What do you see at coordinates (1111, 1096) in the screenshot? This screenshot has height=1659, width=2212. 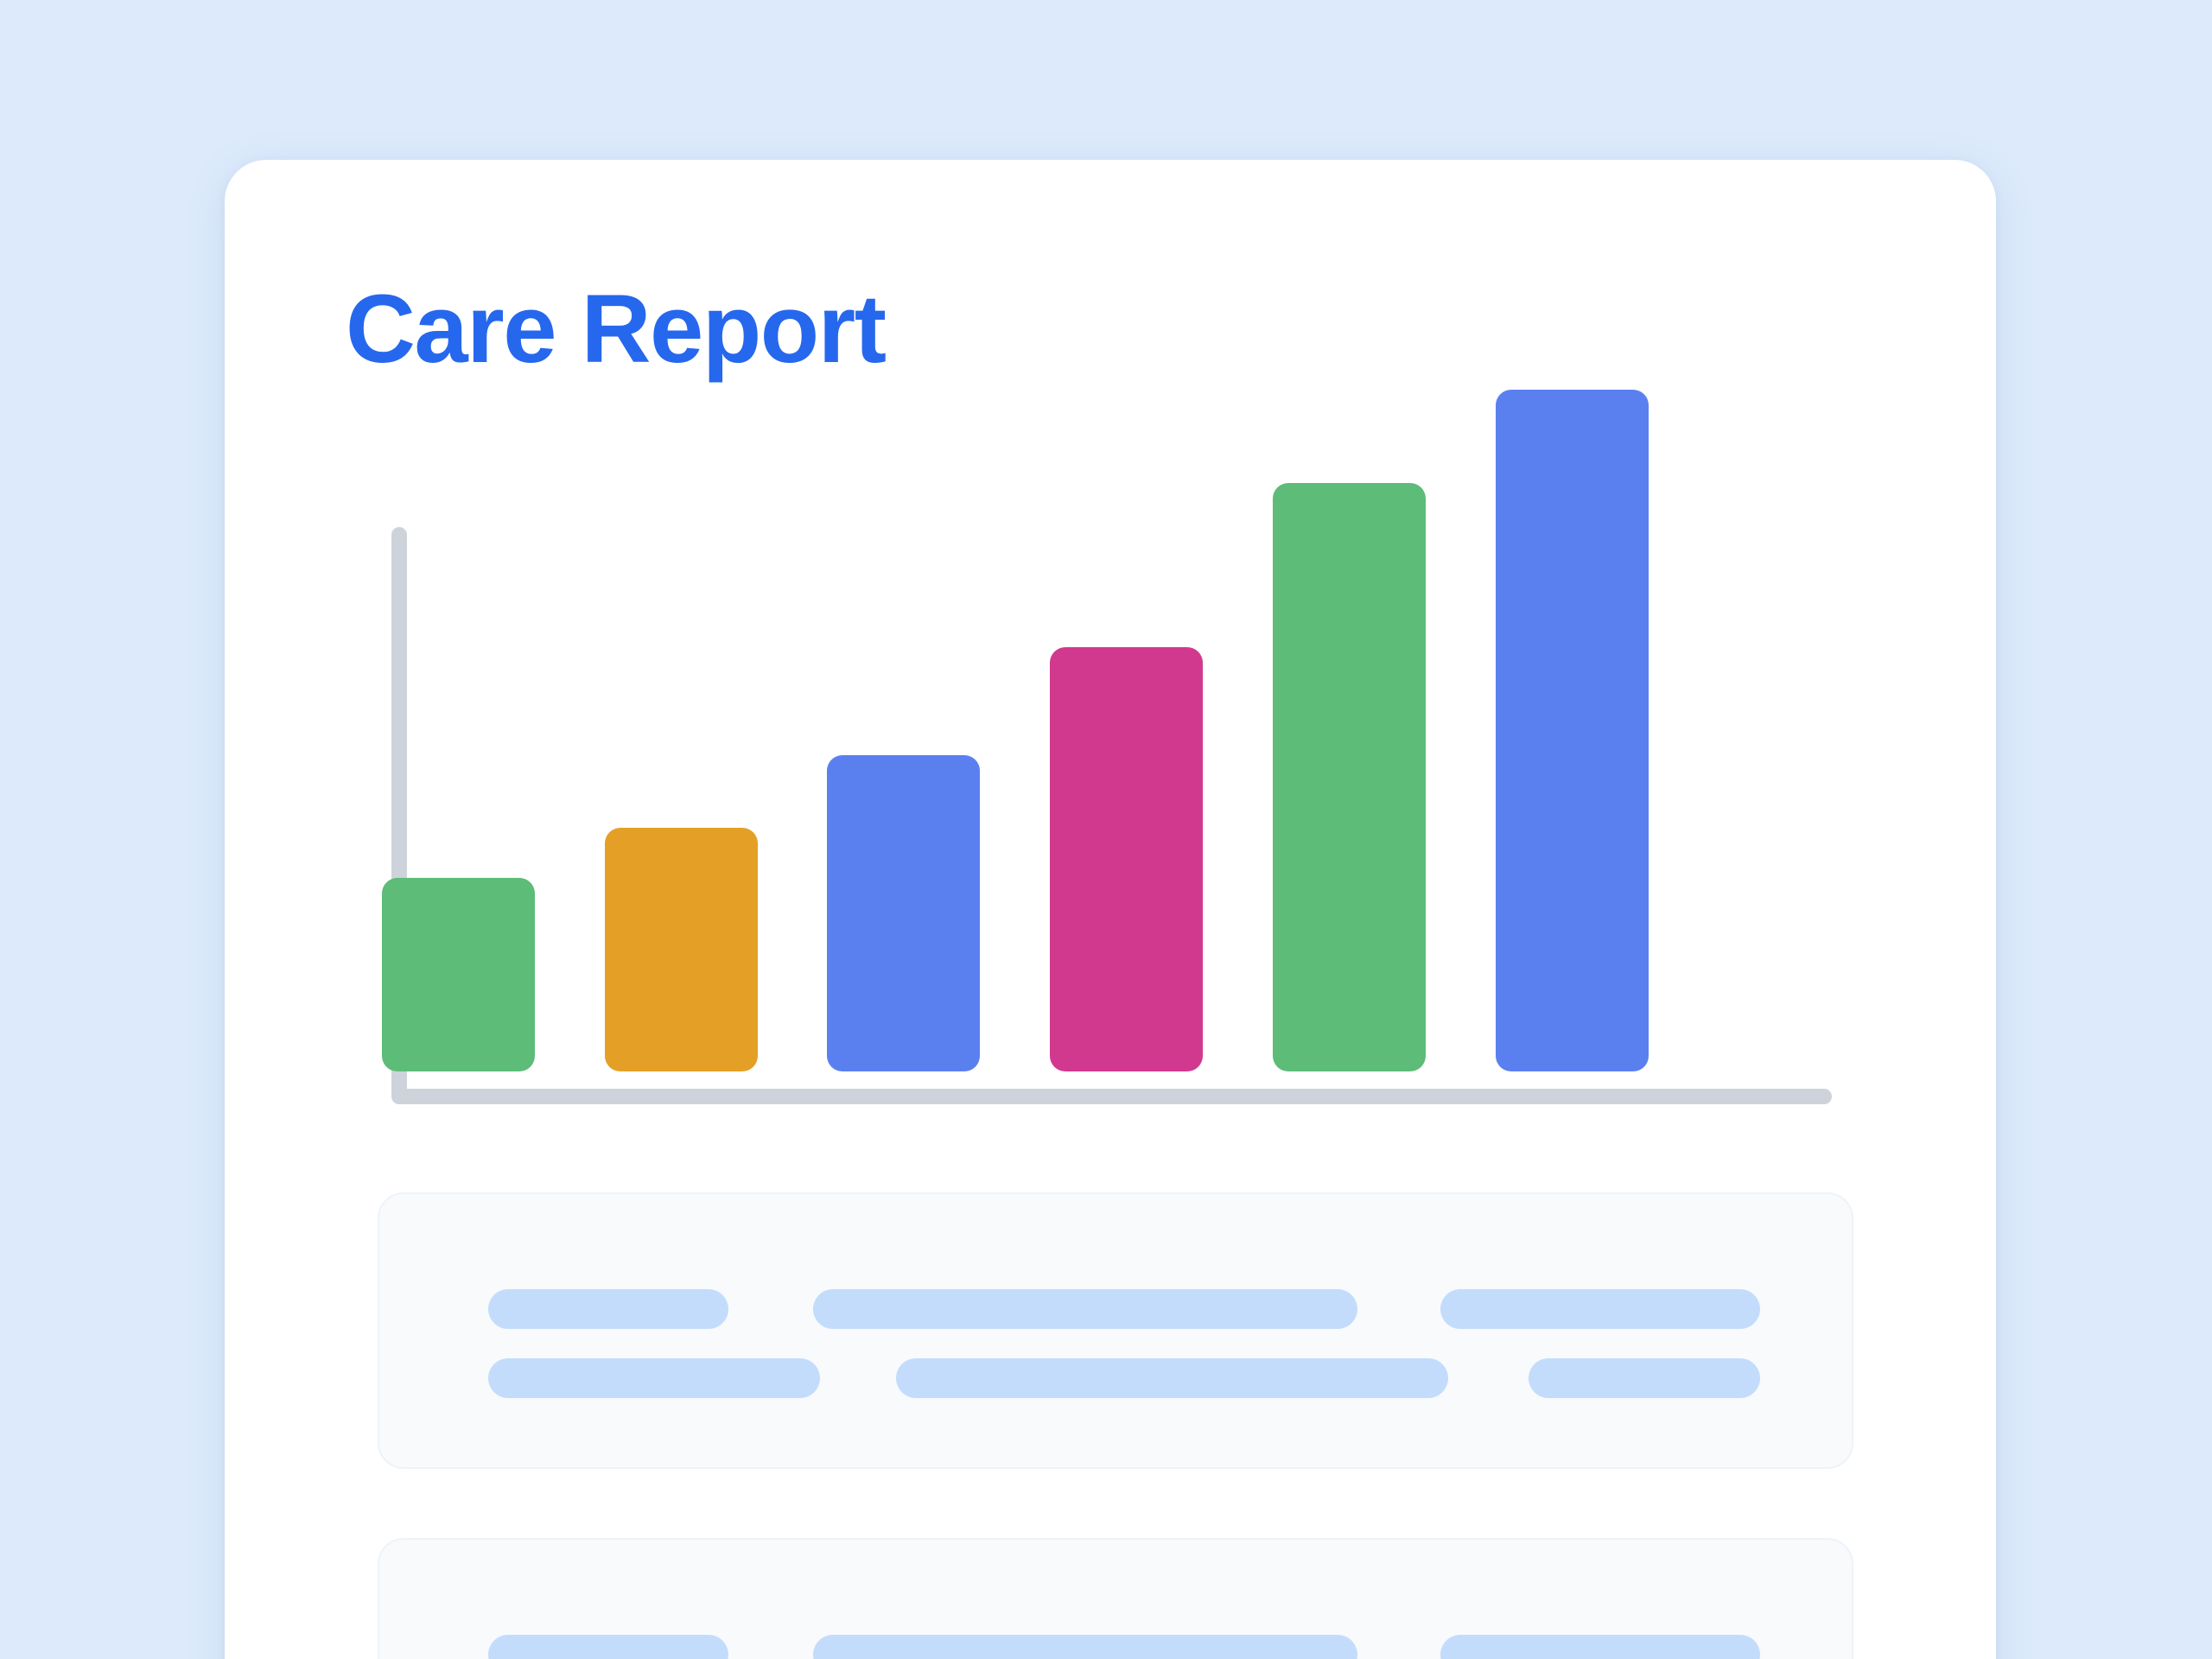 I see `chart-x-axis` at bounding box center [1111, 1096].